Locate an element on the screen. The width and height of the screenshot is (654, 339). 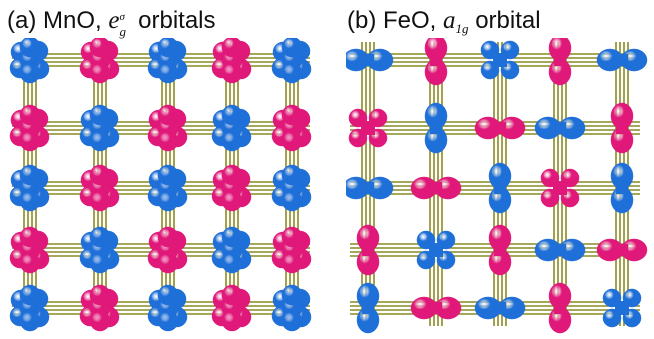
panel-a-orbital-symbol: e is located at coordinates (114, 20).